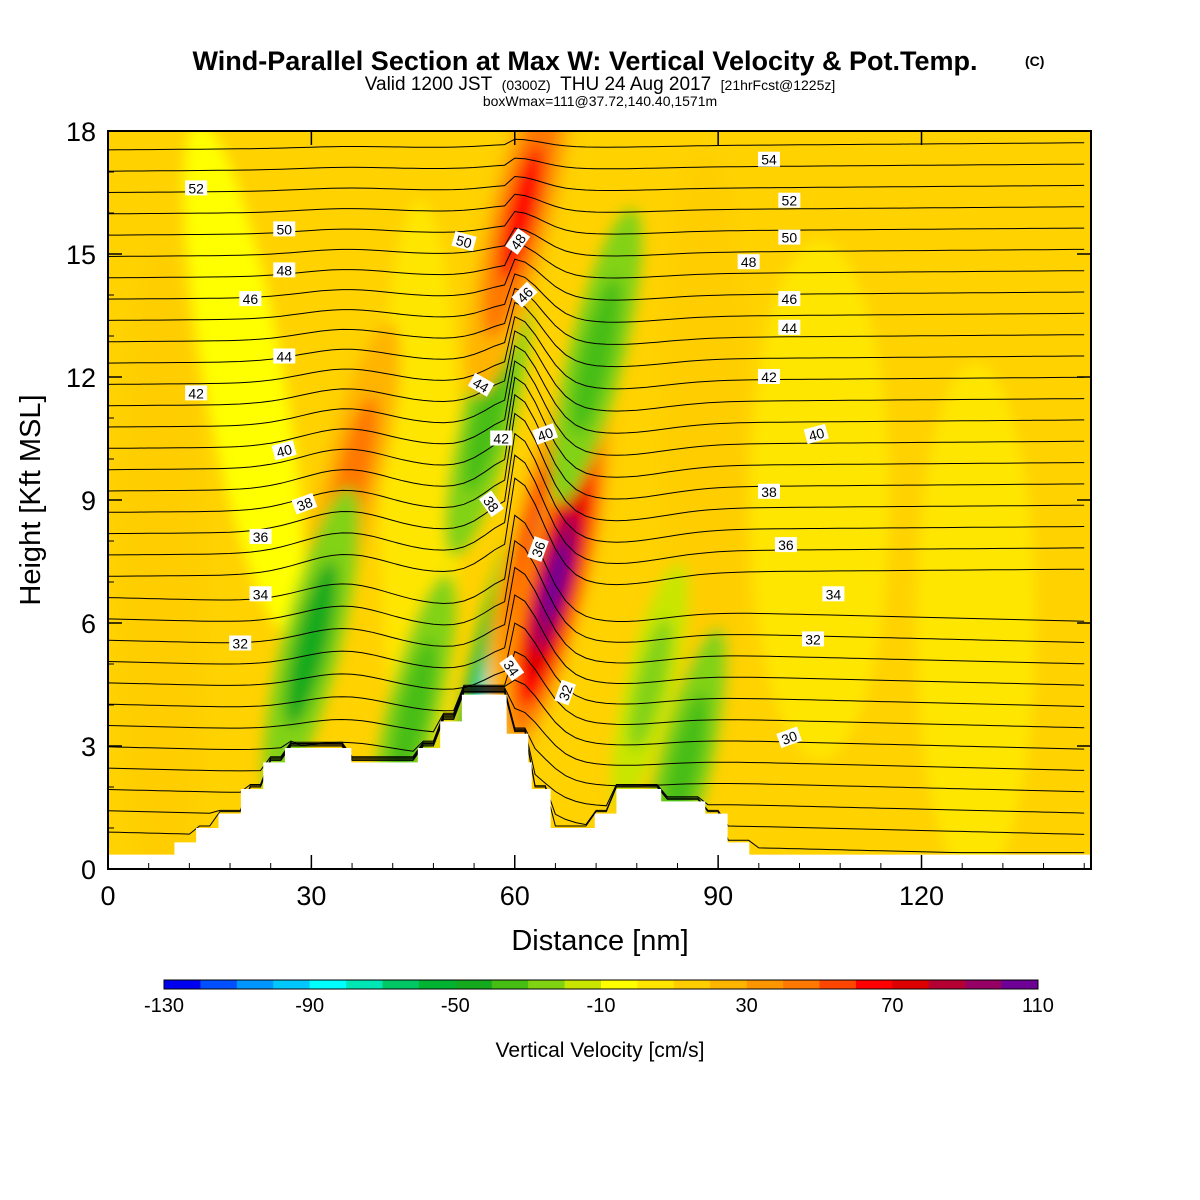 This screenshot has width=1200, height=1200. I want to click on y-tick-label: 18, so click(81, 132).